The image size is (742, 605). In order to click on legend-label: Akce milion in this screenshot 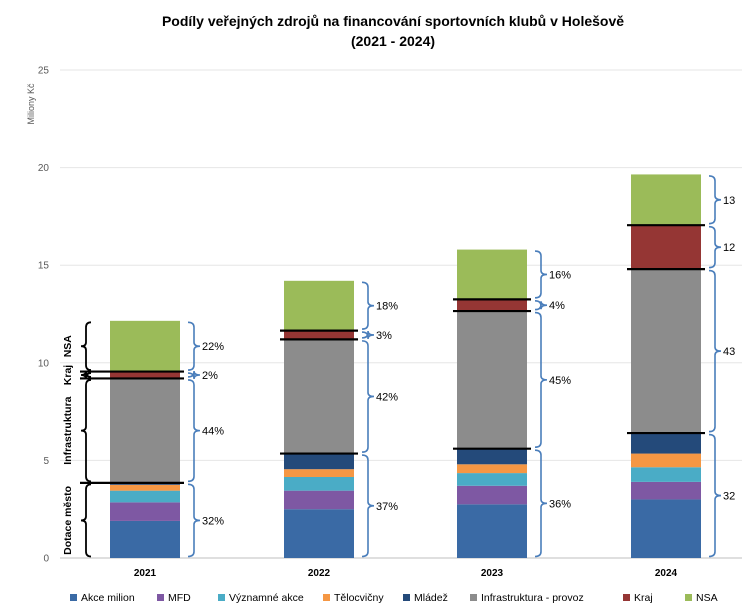, I will do `click(108, 598)`.